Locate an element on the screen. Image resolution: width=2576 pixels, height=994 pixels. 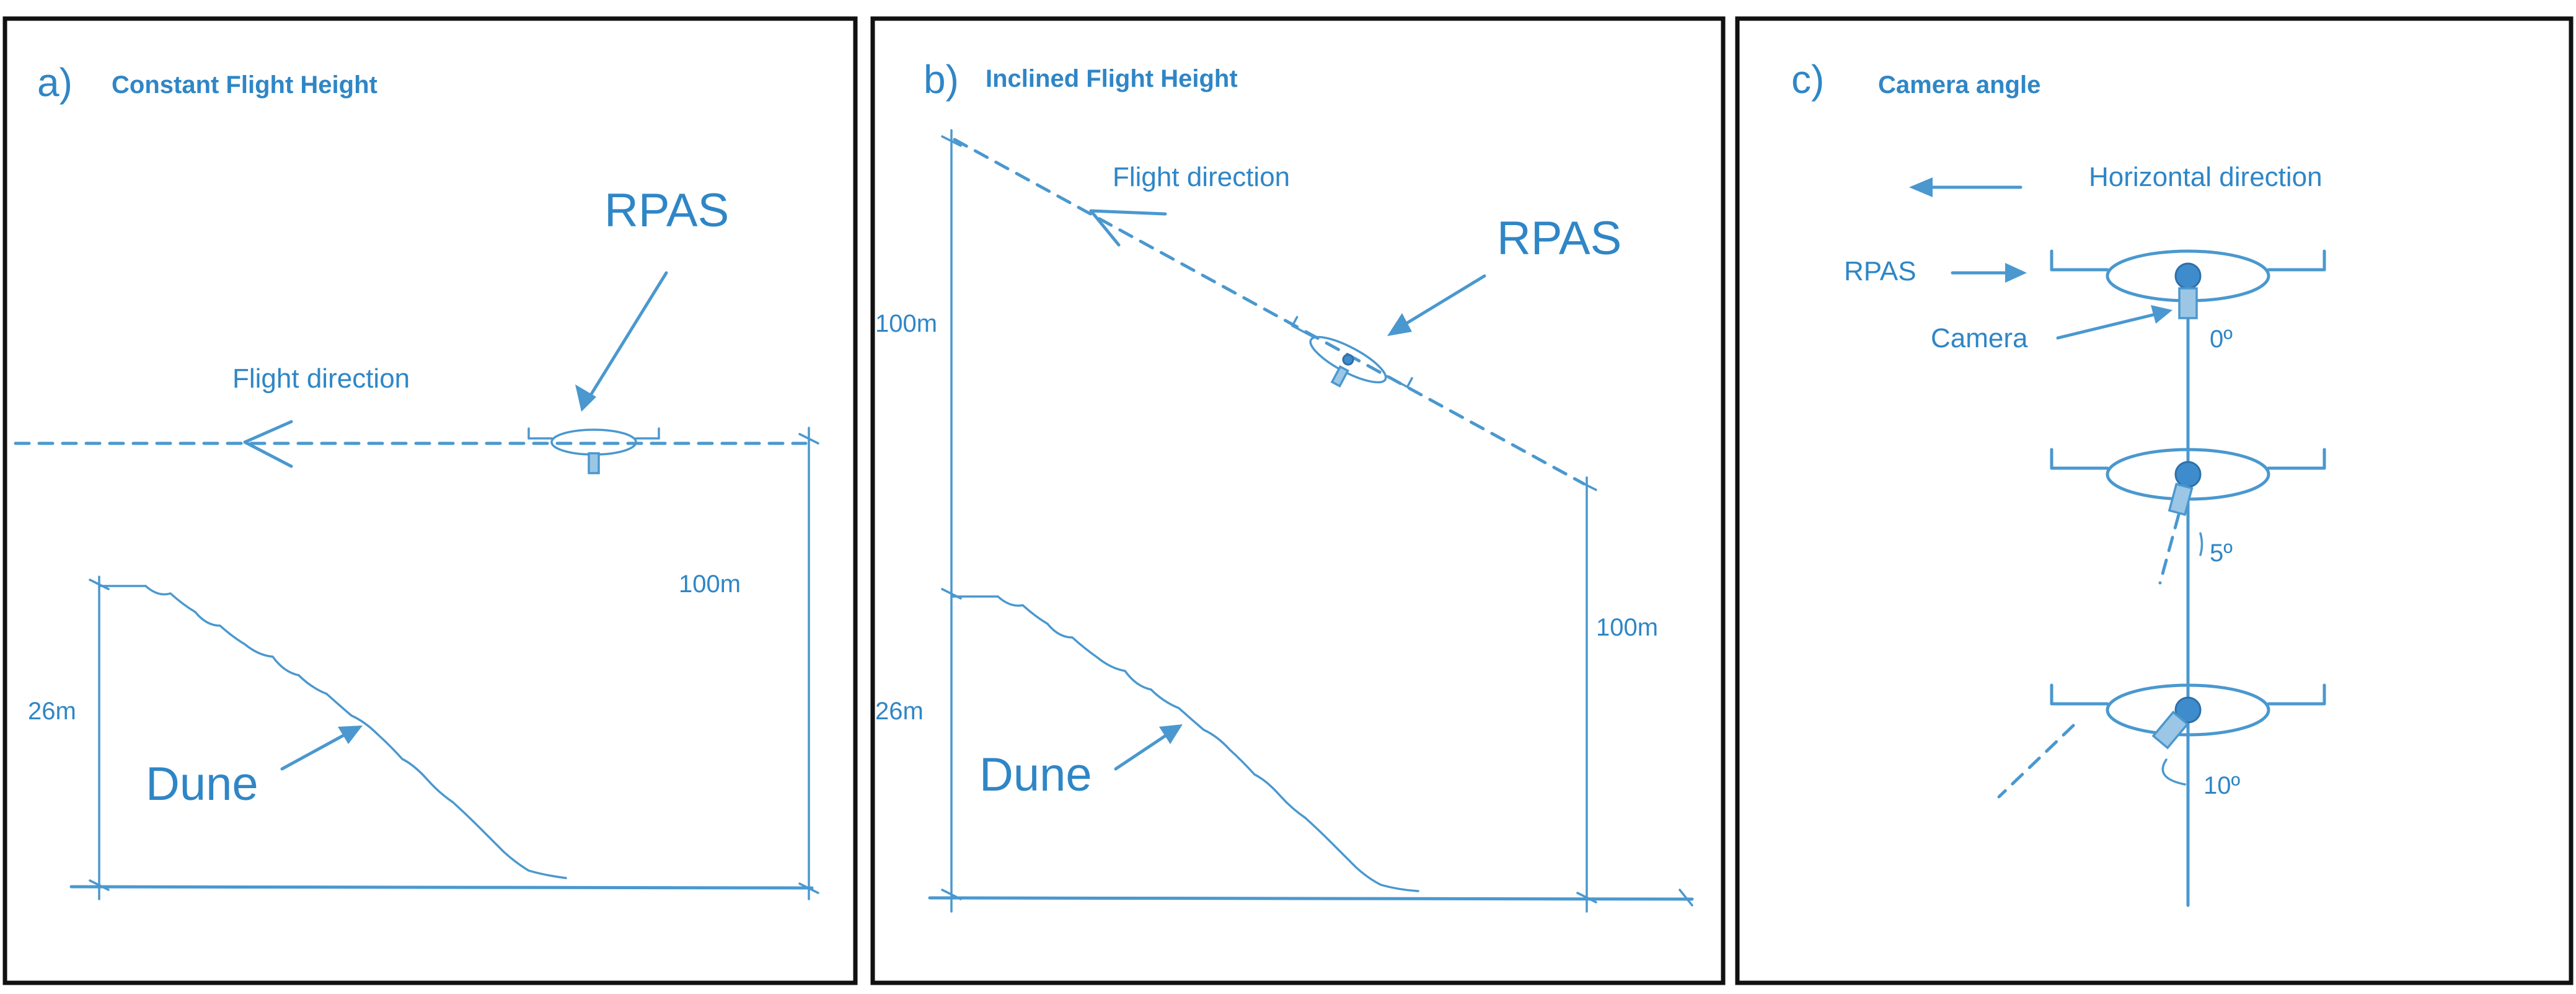
panel-c-camera-arrow is located at coordinates (2109, 325).